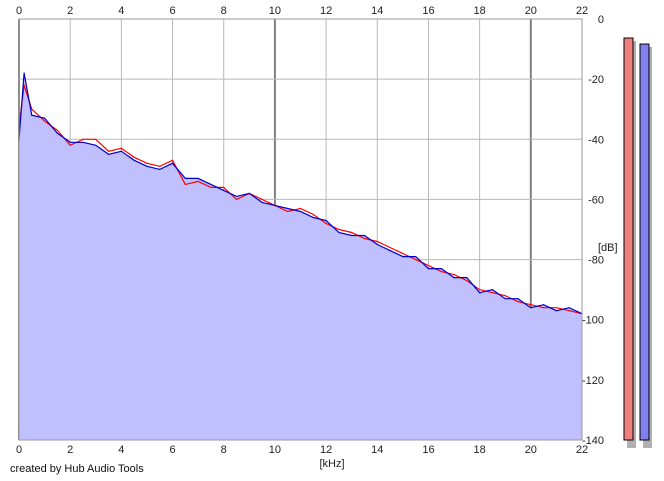 The image size is (664, 481). What do you see at coordinates (582, 11) in the screenshot?
I see `x-tick-label-top: 22` at bounding box center [582, 11].